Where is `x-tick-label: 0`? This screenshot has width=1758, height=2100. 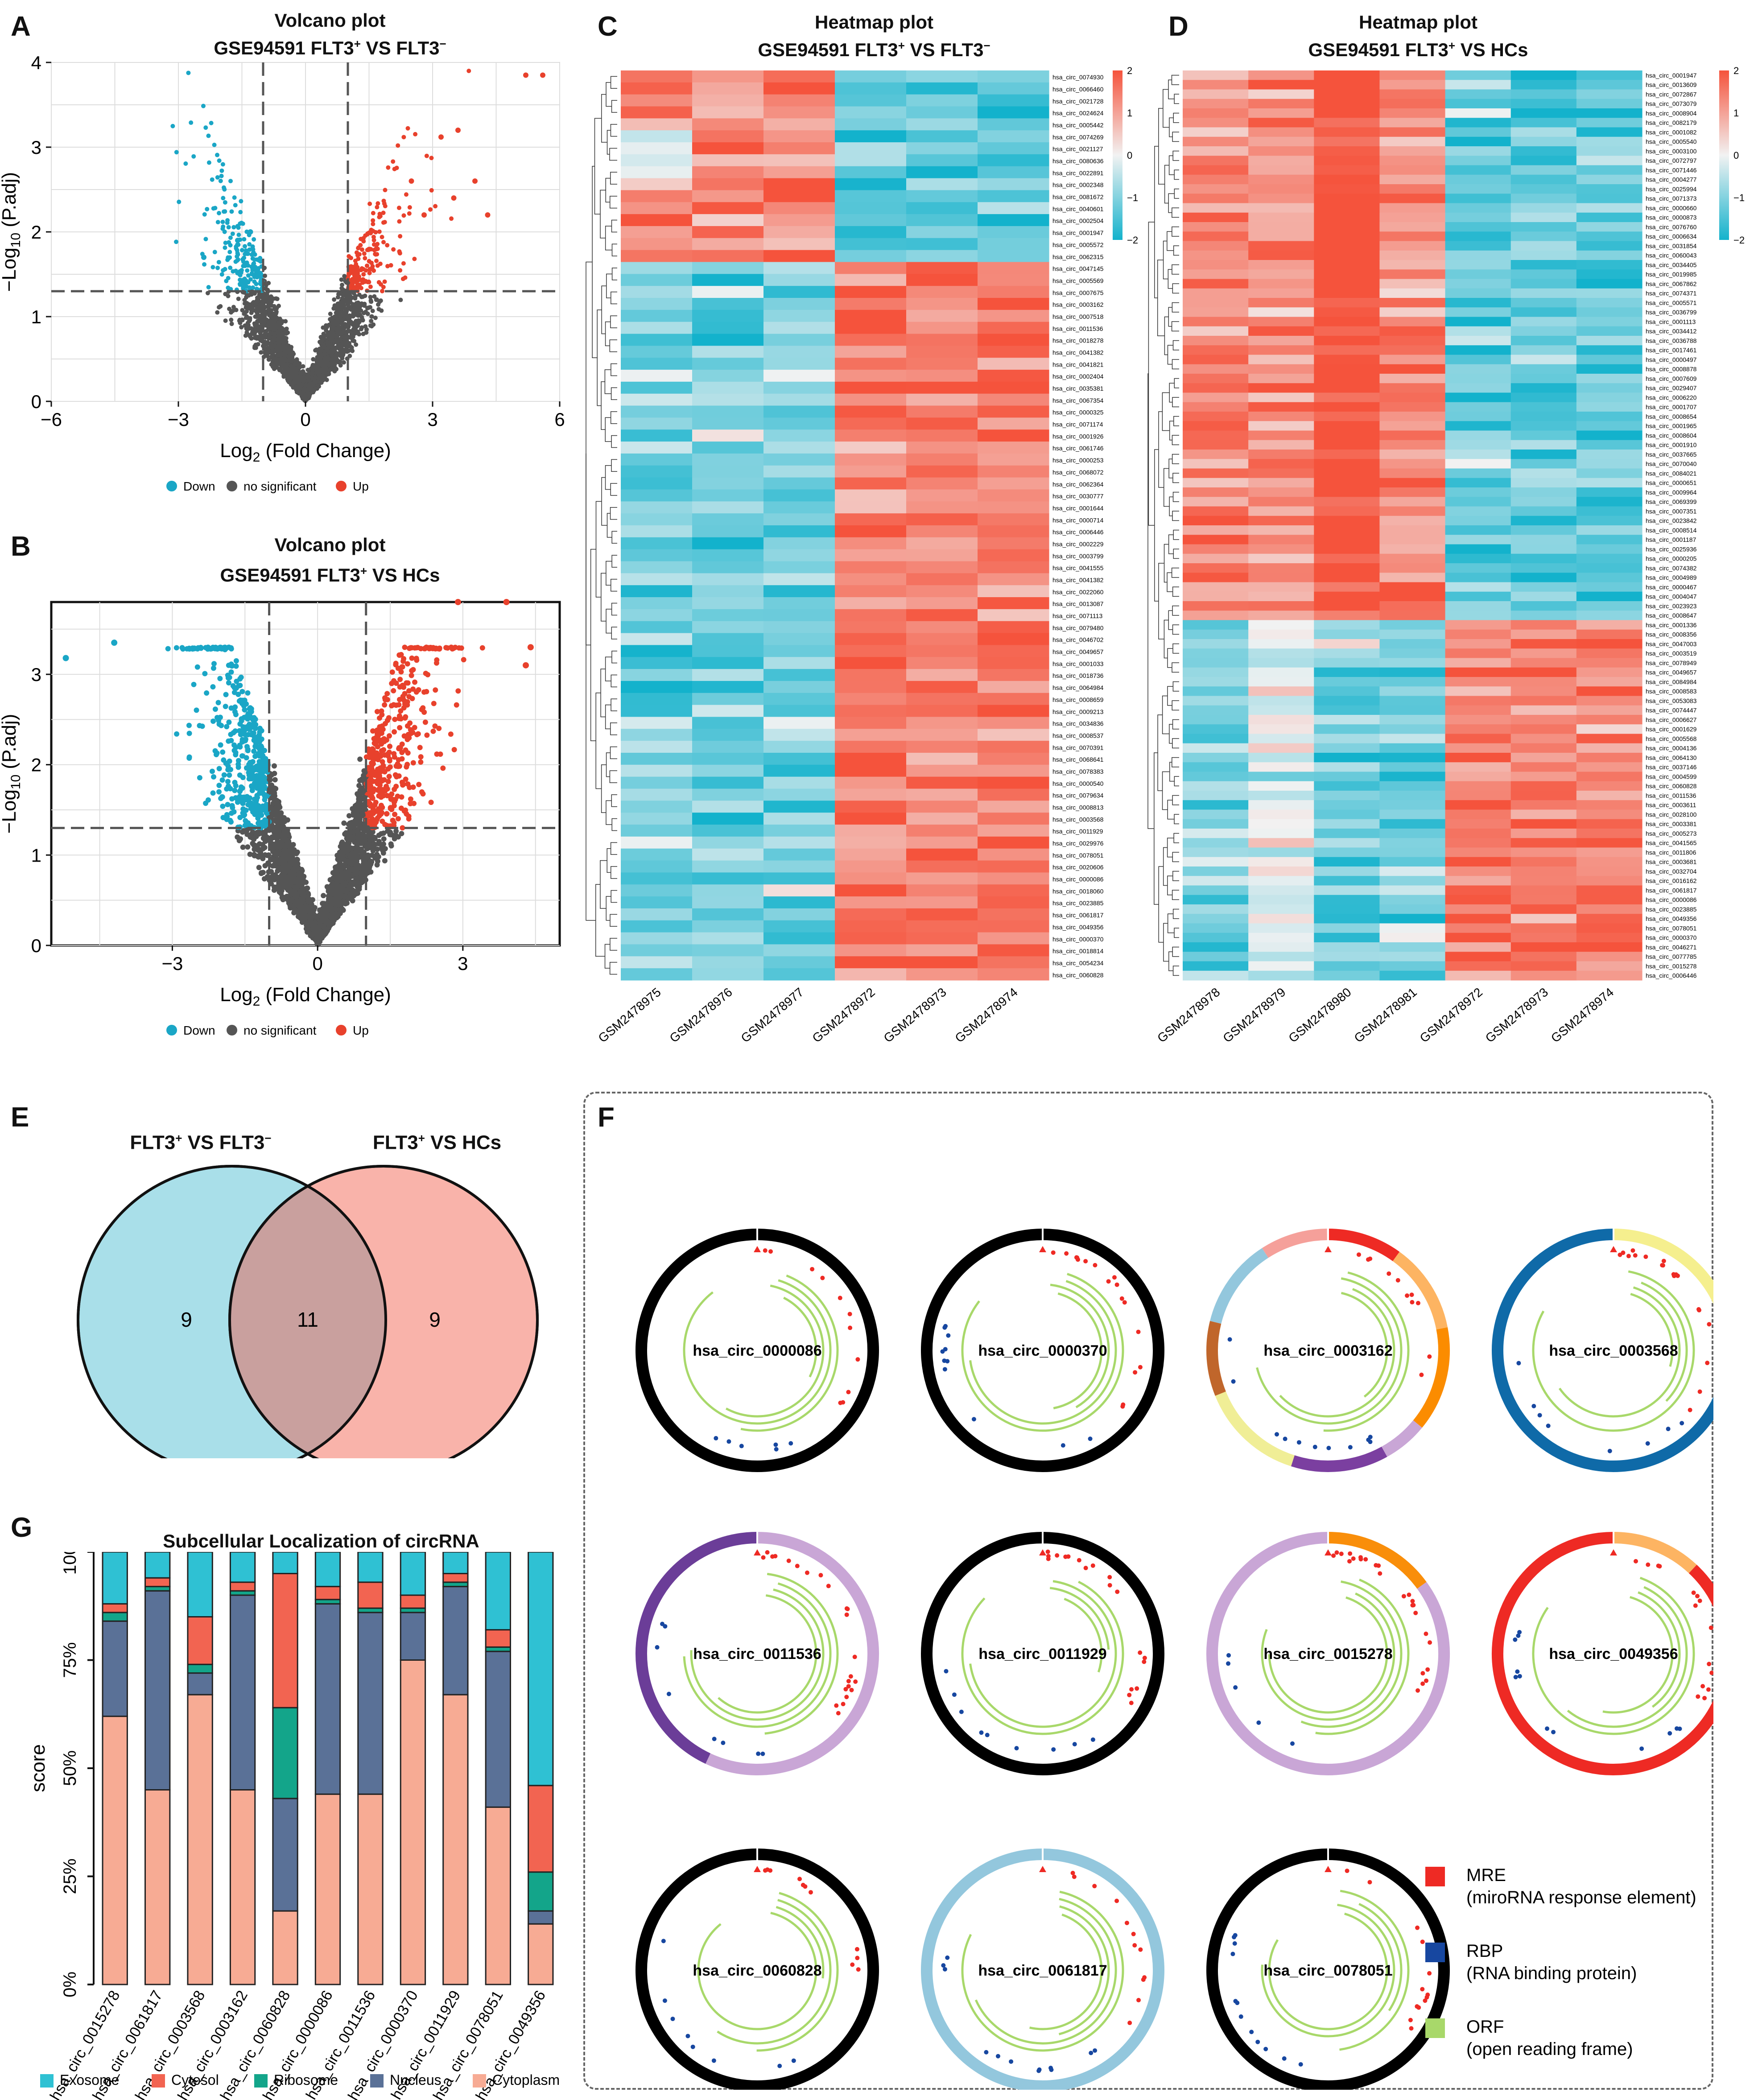
x-tick-label: 0 is located at coordinates (305, 420).